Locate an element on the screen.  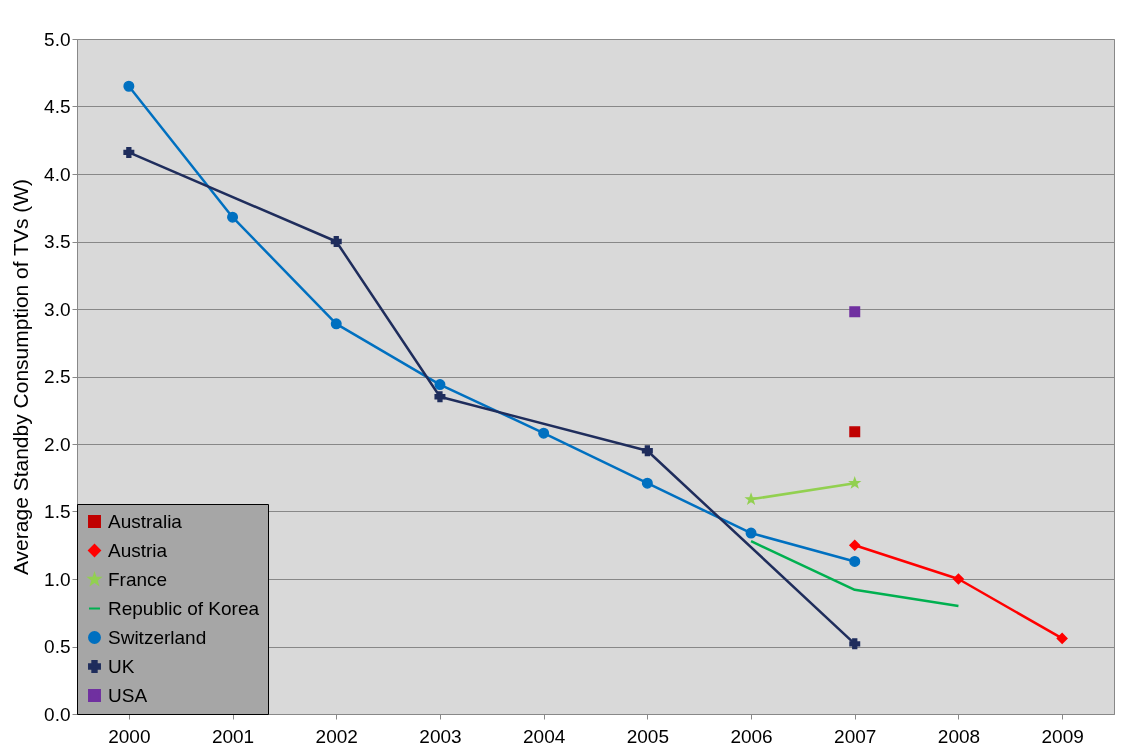
x-tick-label: 2009 is located at coordinates (1062, 736).